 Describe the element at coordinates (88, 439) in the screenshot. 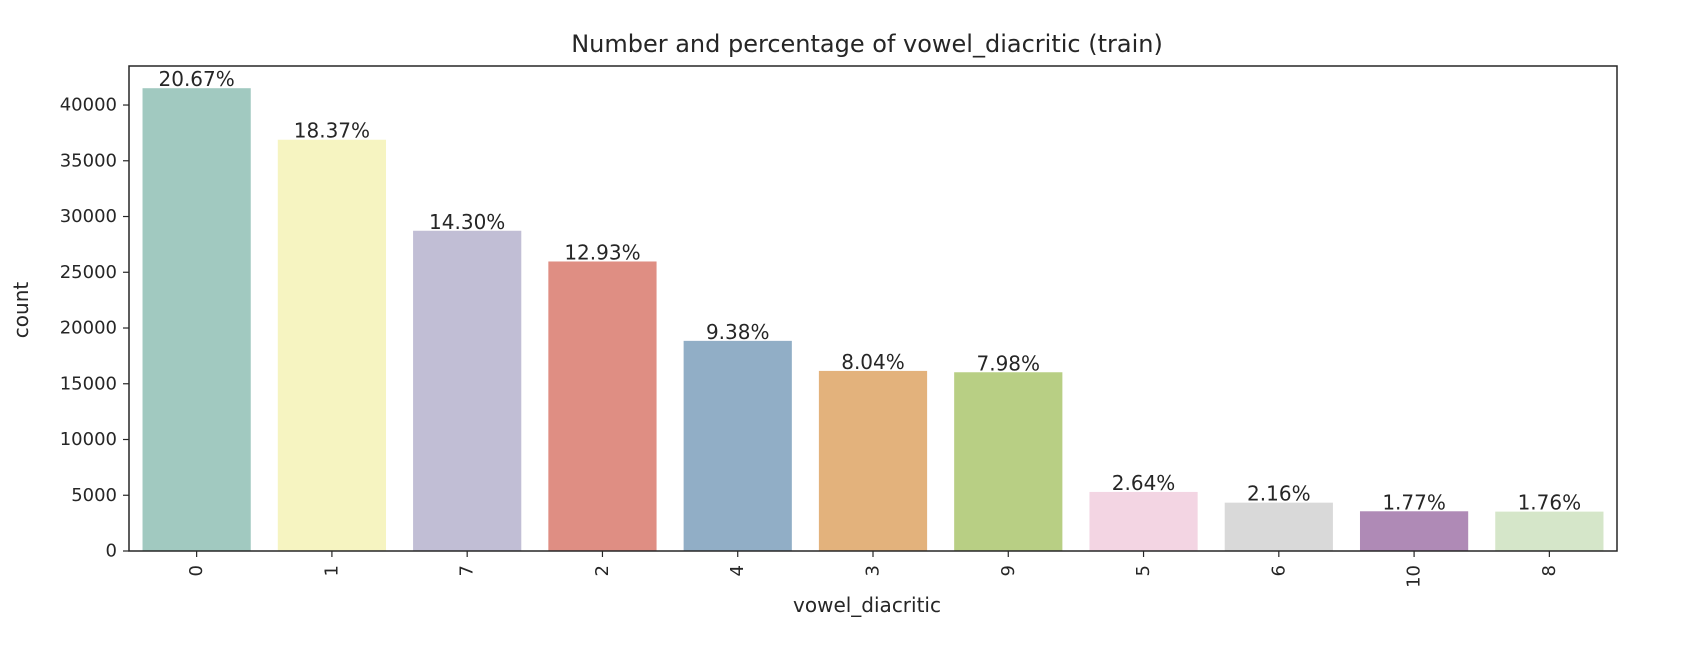

I see `y-tick-label: 10000` at that location.